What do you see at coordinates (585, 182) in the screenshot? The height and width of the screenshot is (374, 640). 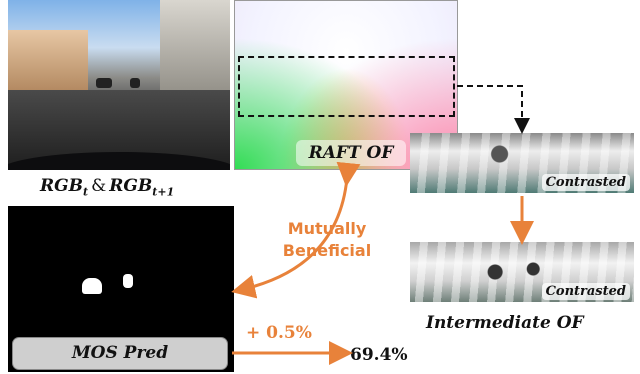 I see `contrasted-label-1: Contrasted` at bounding box center [585, 182].